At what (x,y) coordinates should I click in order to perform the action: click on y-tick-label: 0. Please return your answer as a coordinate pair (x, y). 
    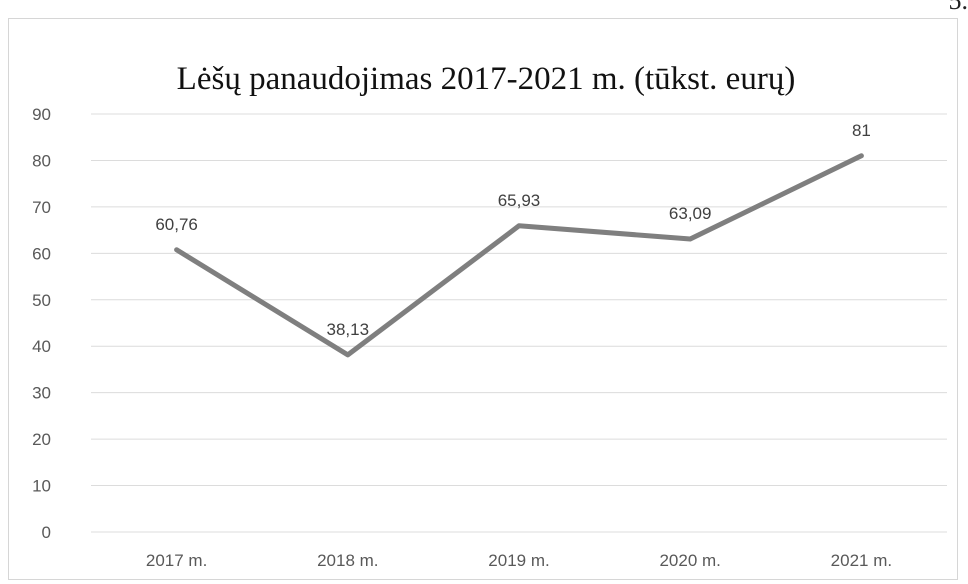
    Looking at the image, I should click on (46, 532).